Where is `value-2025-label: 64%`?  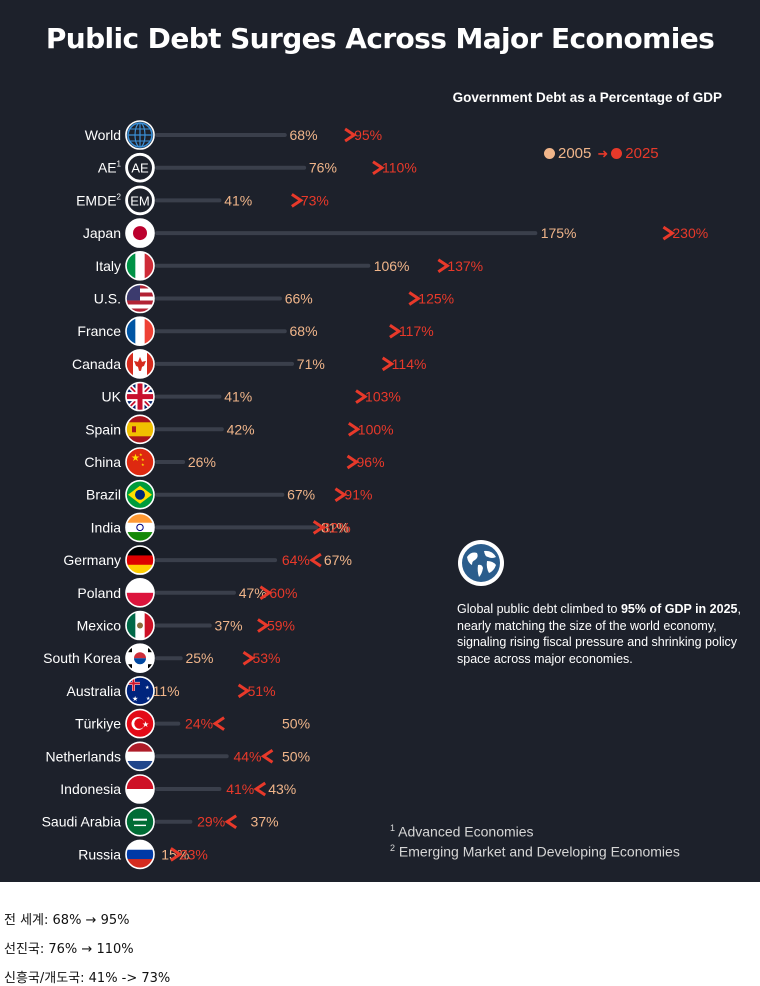
value-2025-label: 64% is located at coordinates (296, 560).